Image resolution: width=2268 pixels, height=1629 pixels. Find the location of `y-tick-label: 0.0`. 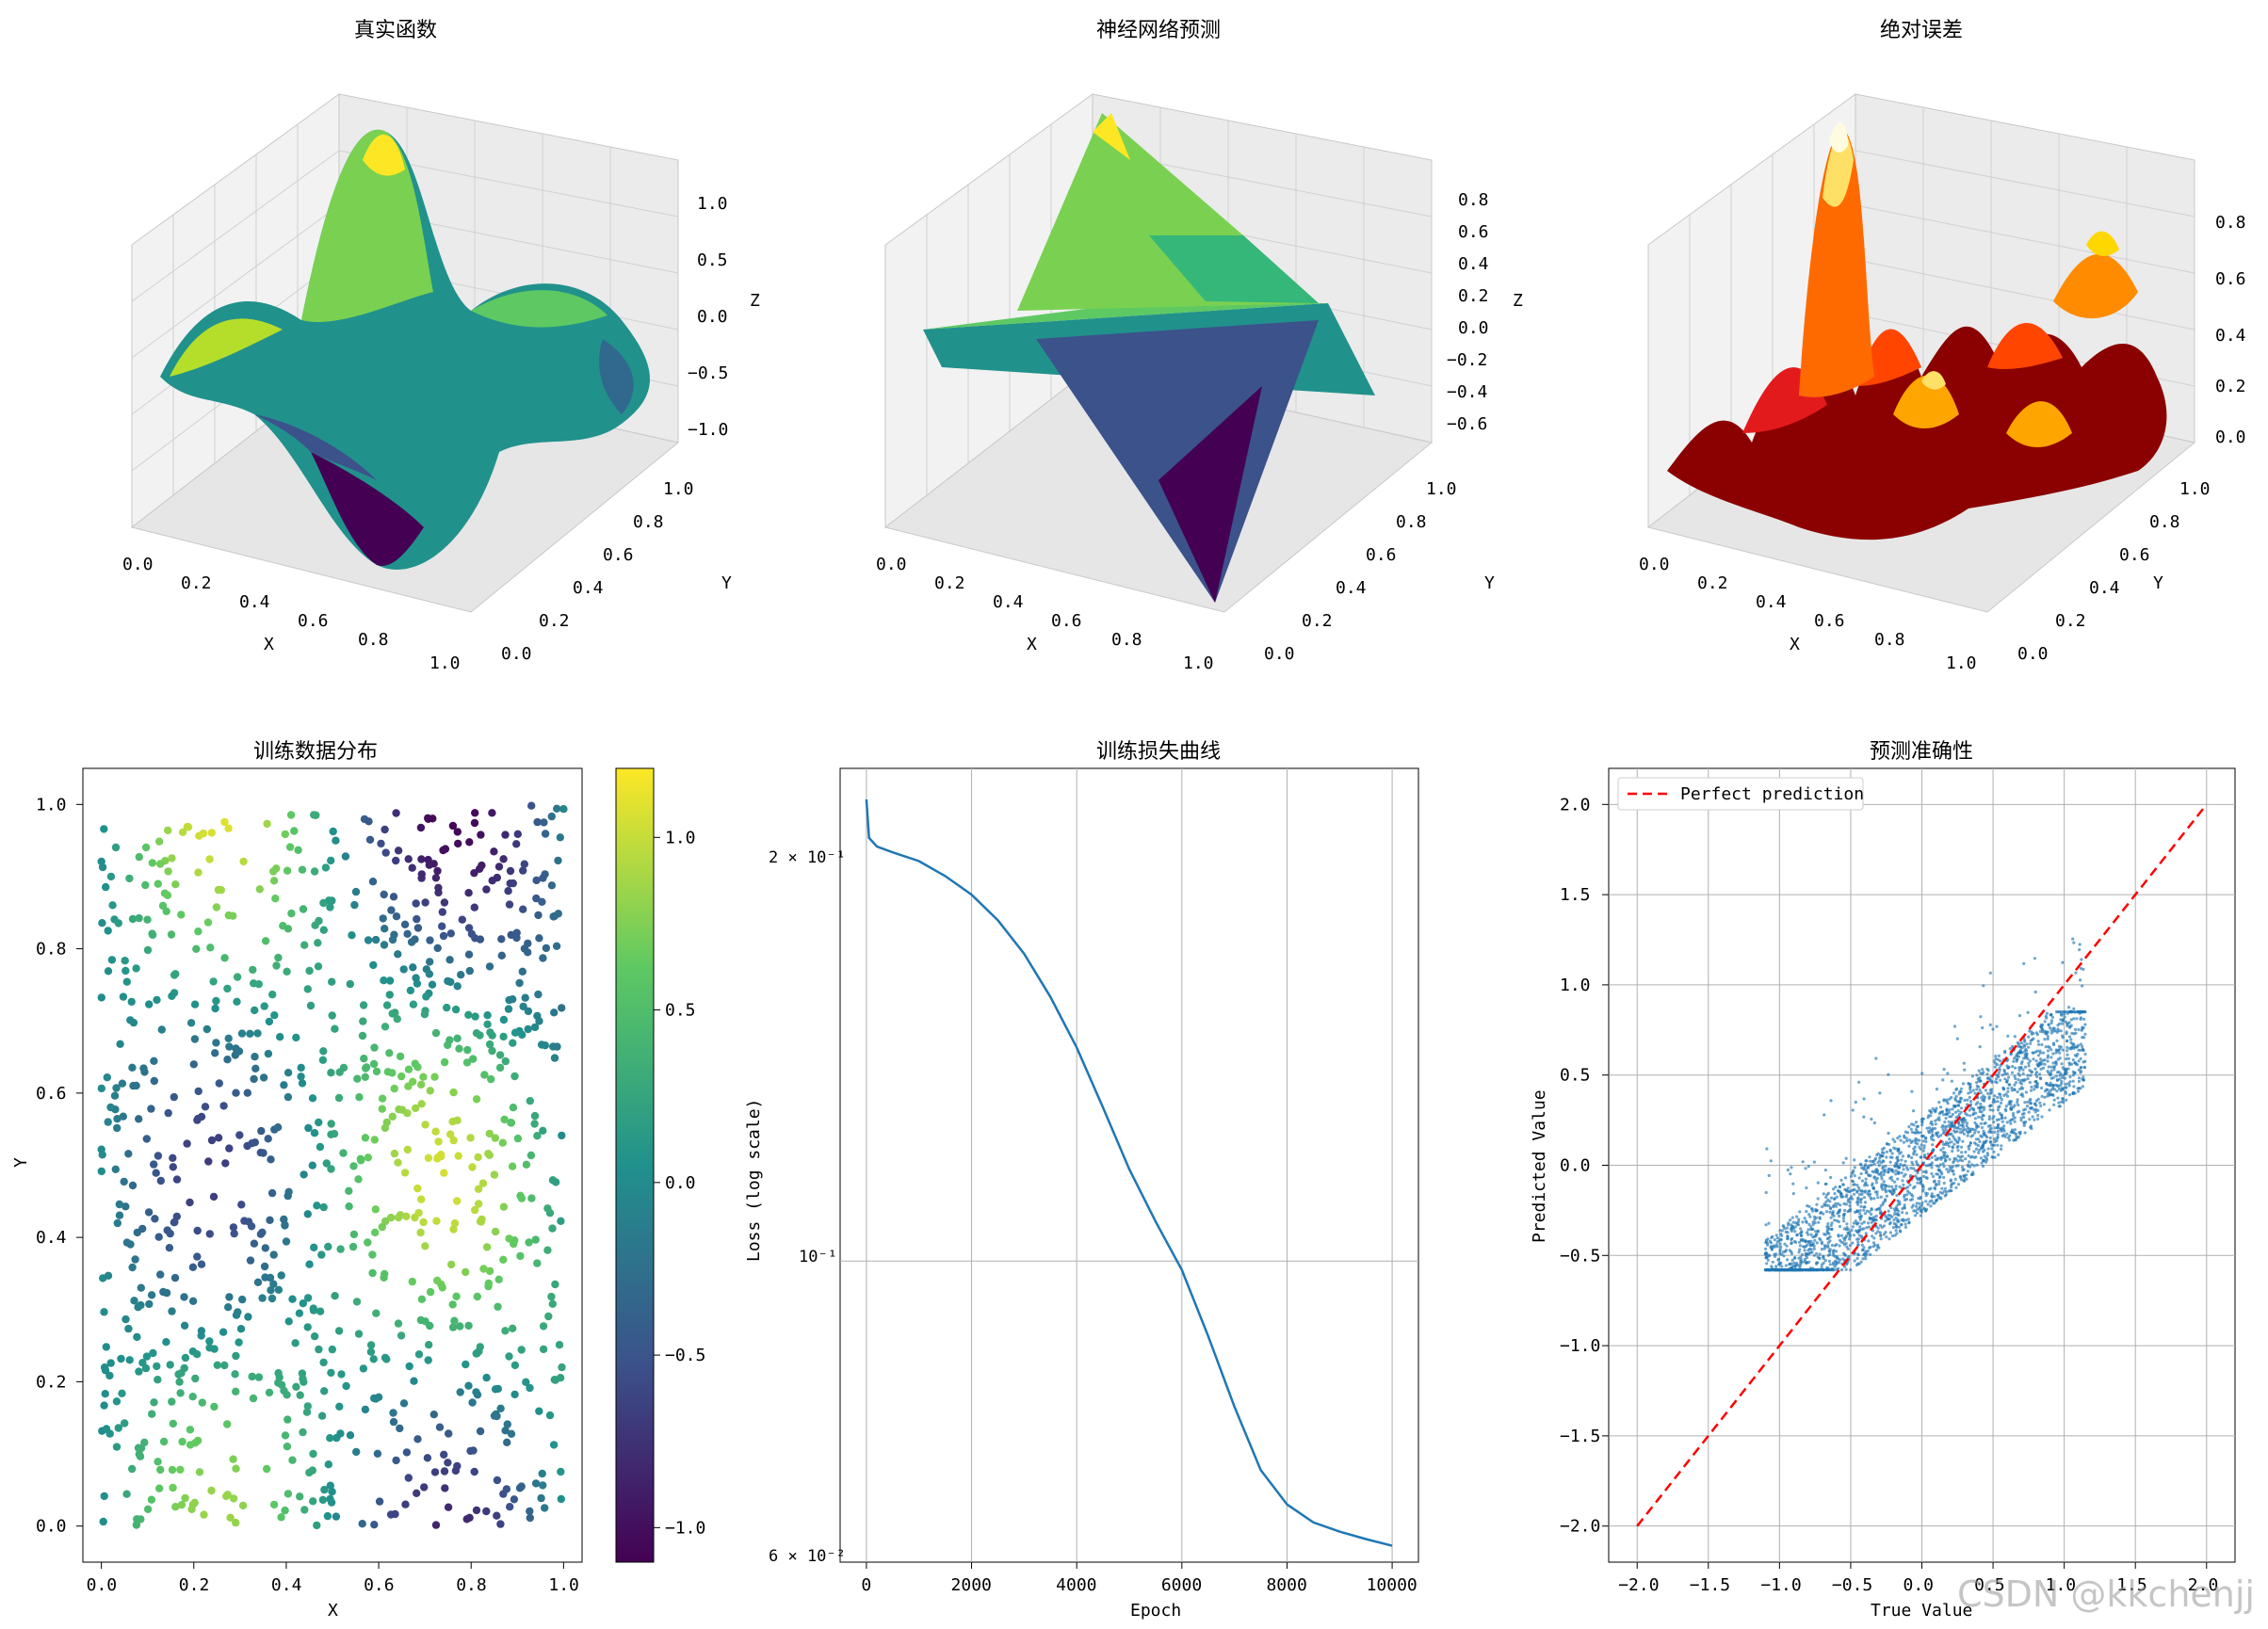

y-tick-label: 0.0 is located at coordinates (1575, 1166).